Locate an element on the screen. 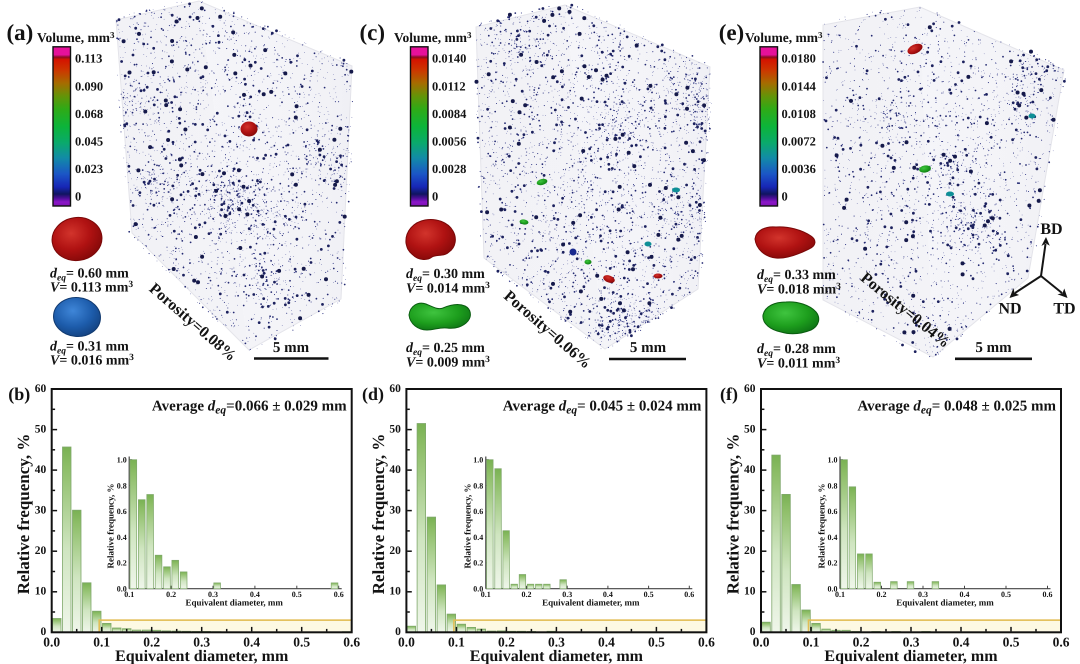 Image resolution: width=1080 pixels, height=664 pixels. svg-text: ND is located at coordinates (1009, 309).